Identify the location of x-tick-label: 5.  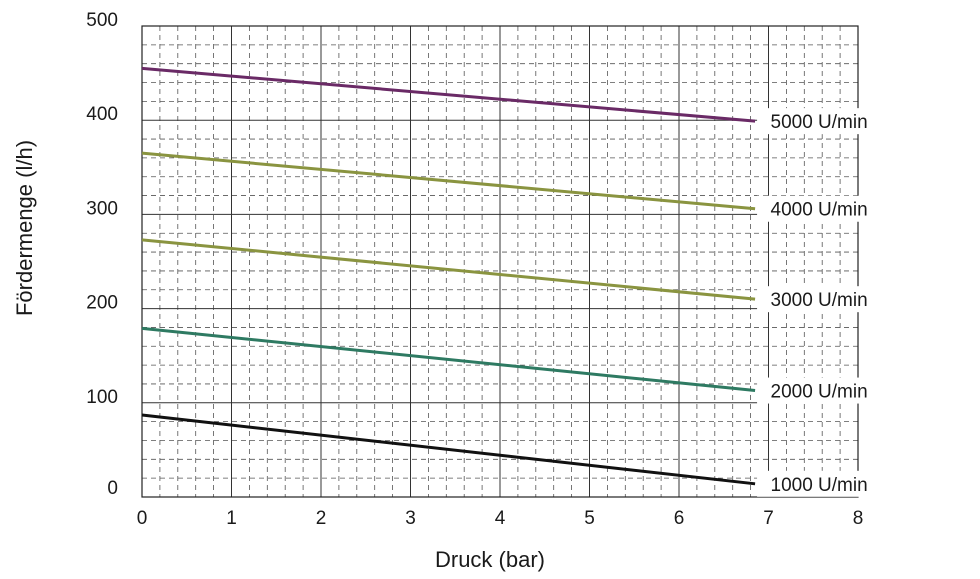
(589, 518).